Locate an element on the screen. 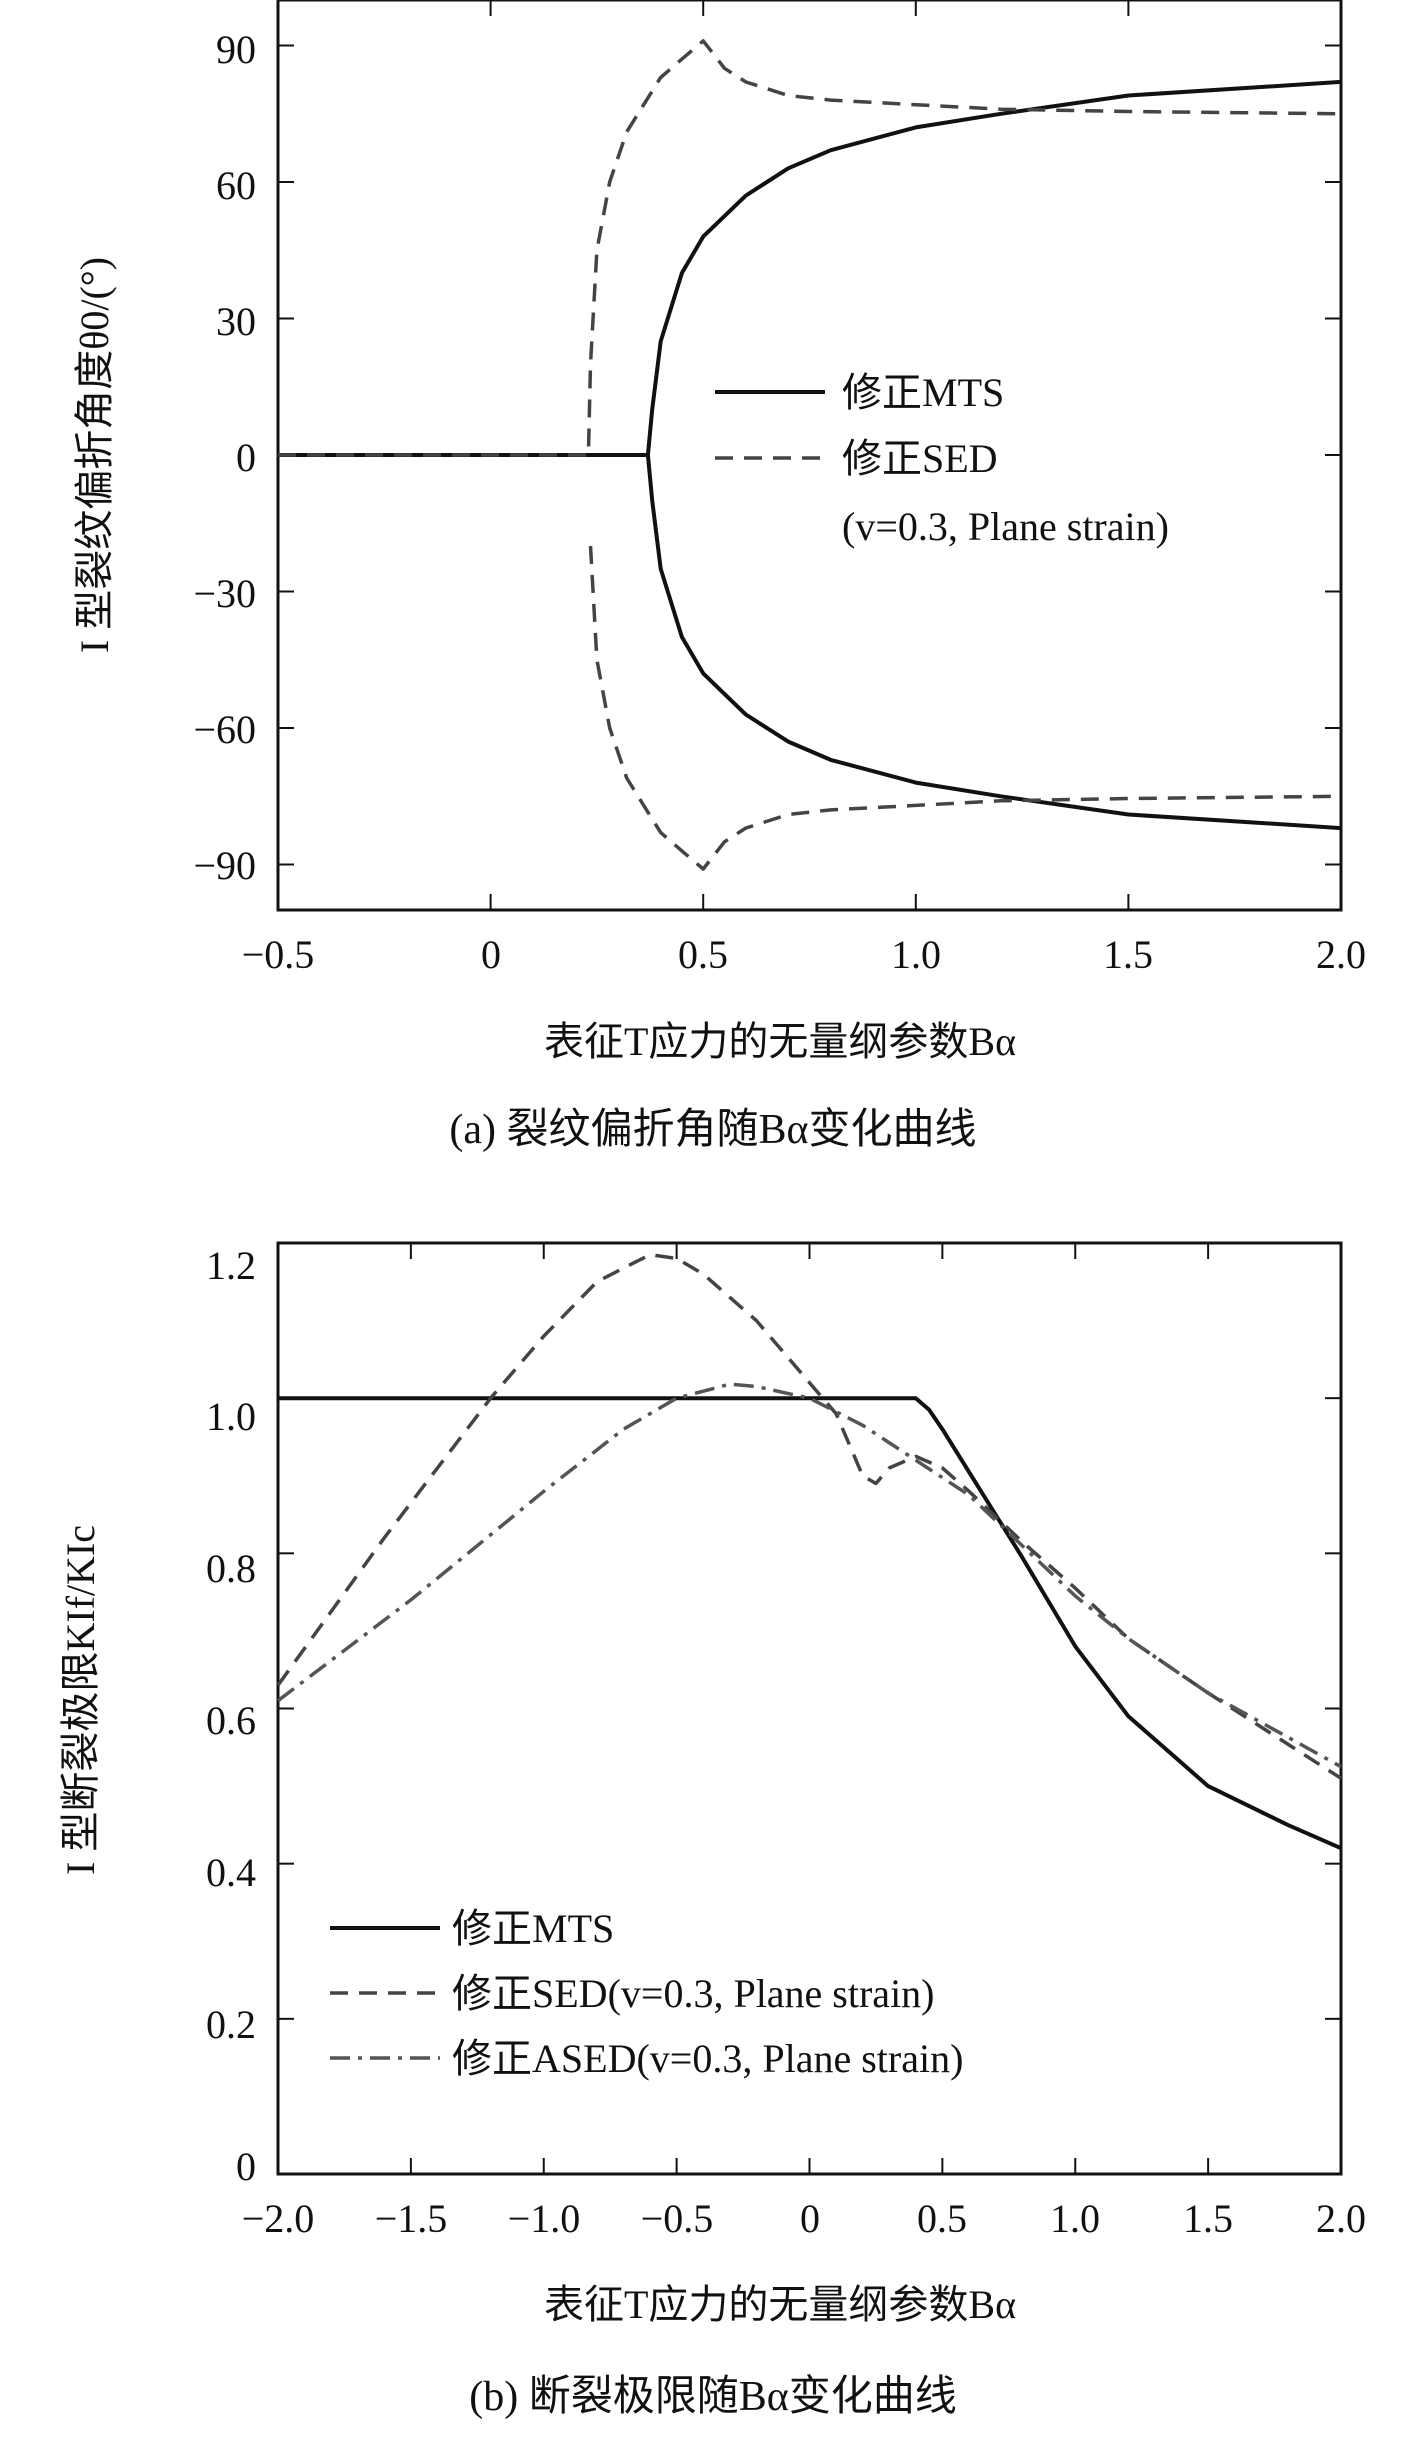 The image size is (1417, 2442). panel-b-xtick-label: −1.0 is located at coordinates (544, 2218).